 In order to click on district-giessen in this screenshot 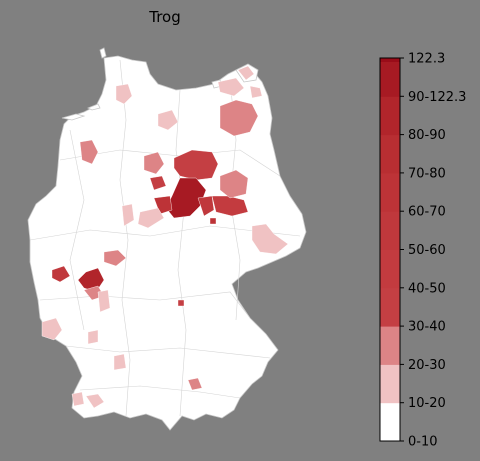, I will do `click(104, 301)`.